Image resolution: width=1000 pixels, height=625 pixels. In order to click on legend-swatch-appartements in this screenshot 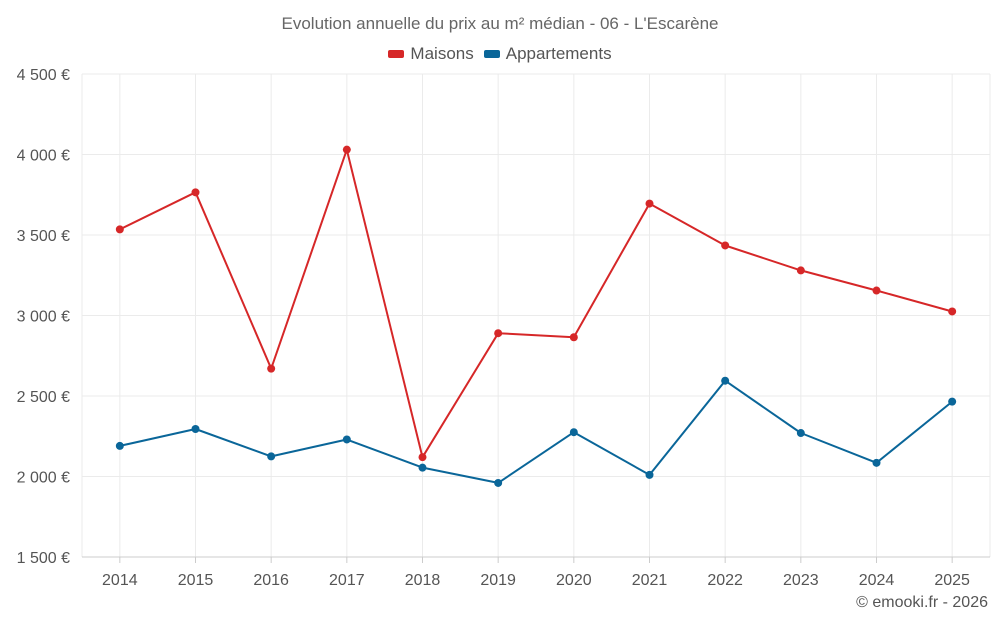, I will do `click(491, 54)`.